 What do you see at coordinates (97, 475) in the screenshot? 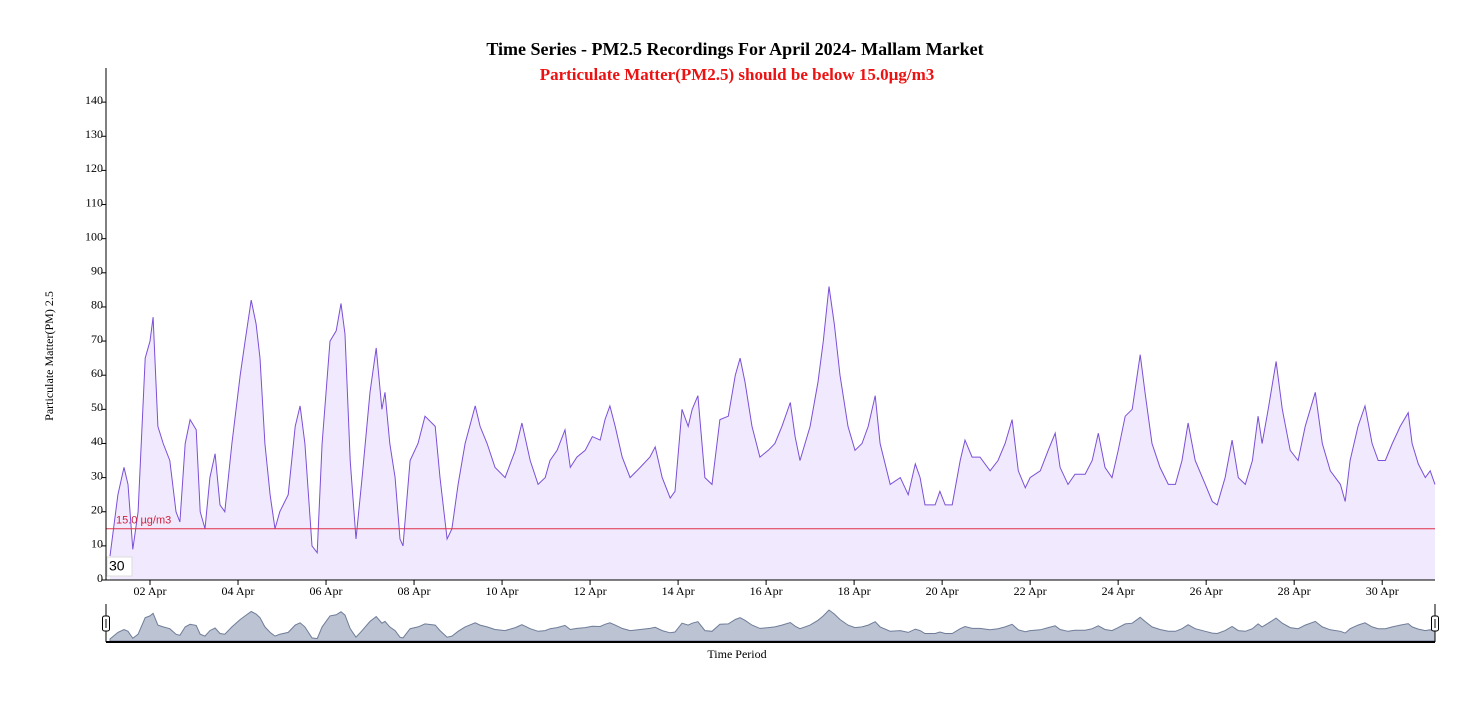
I see `y-tick-label: 30` at bounding box center [97, 475].